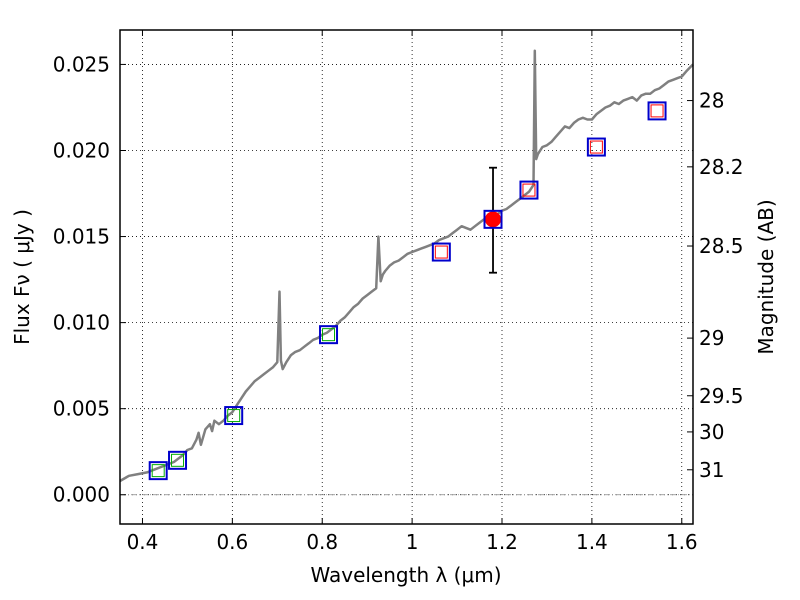 The width and height of the screenshot is (800, 600). What do you see at coordinates (766, 276) in the screenshot?
I see `y2-axis-label: Magnitude (AB)` at bounding box center [766, 276].